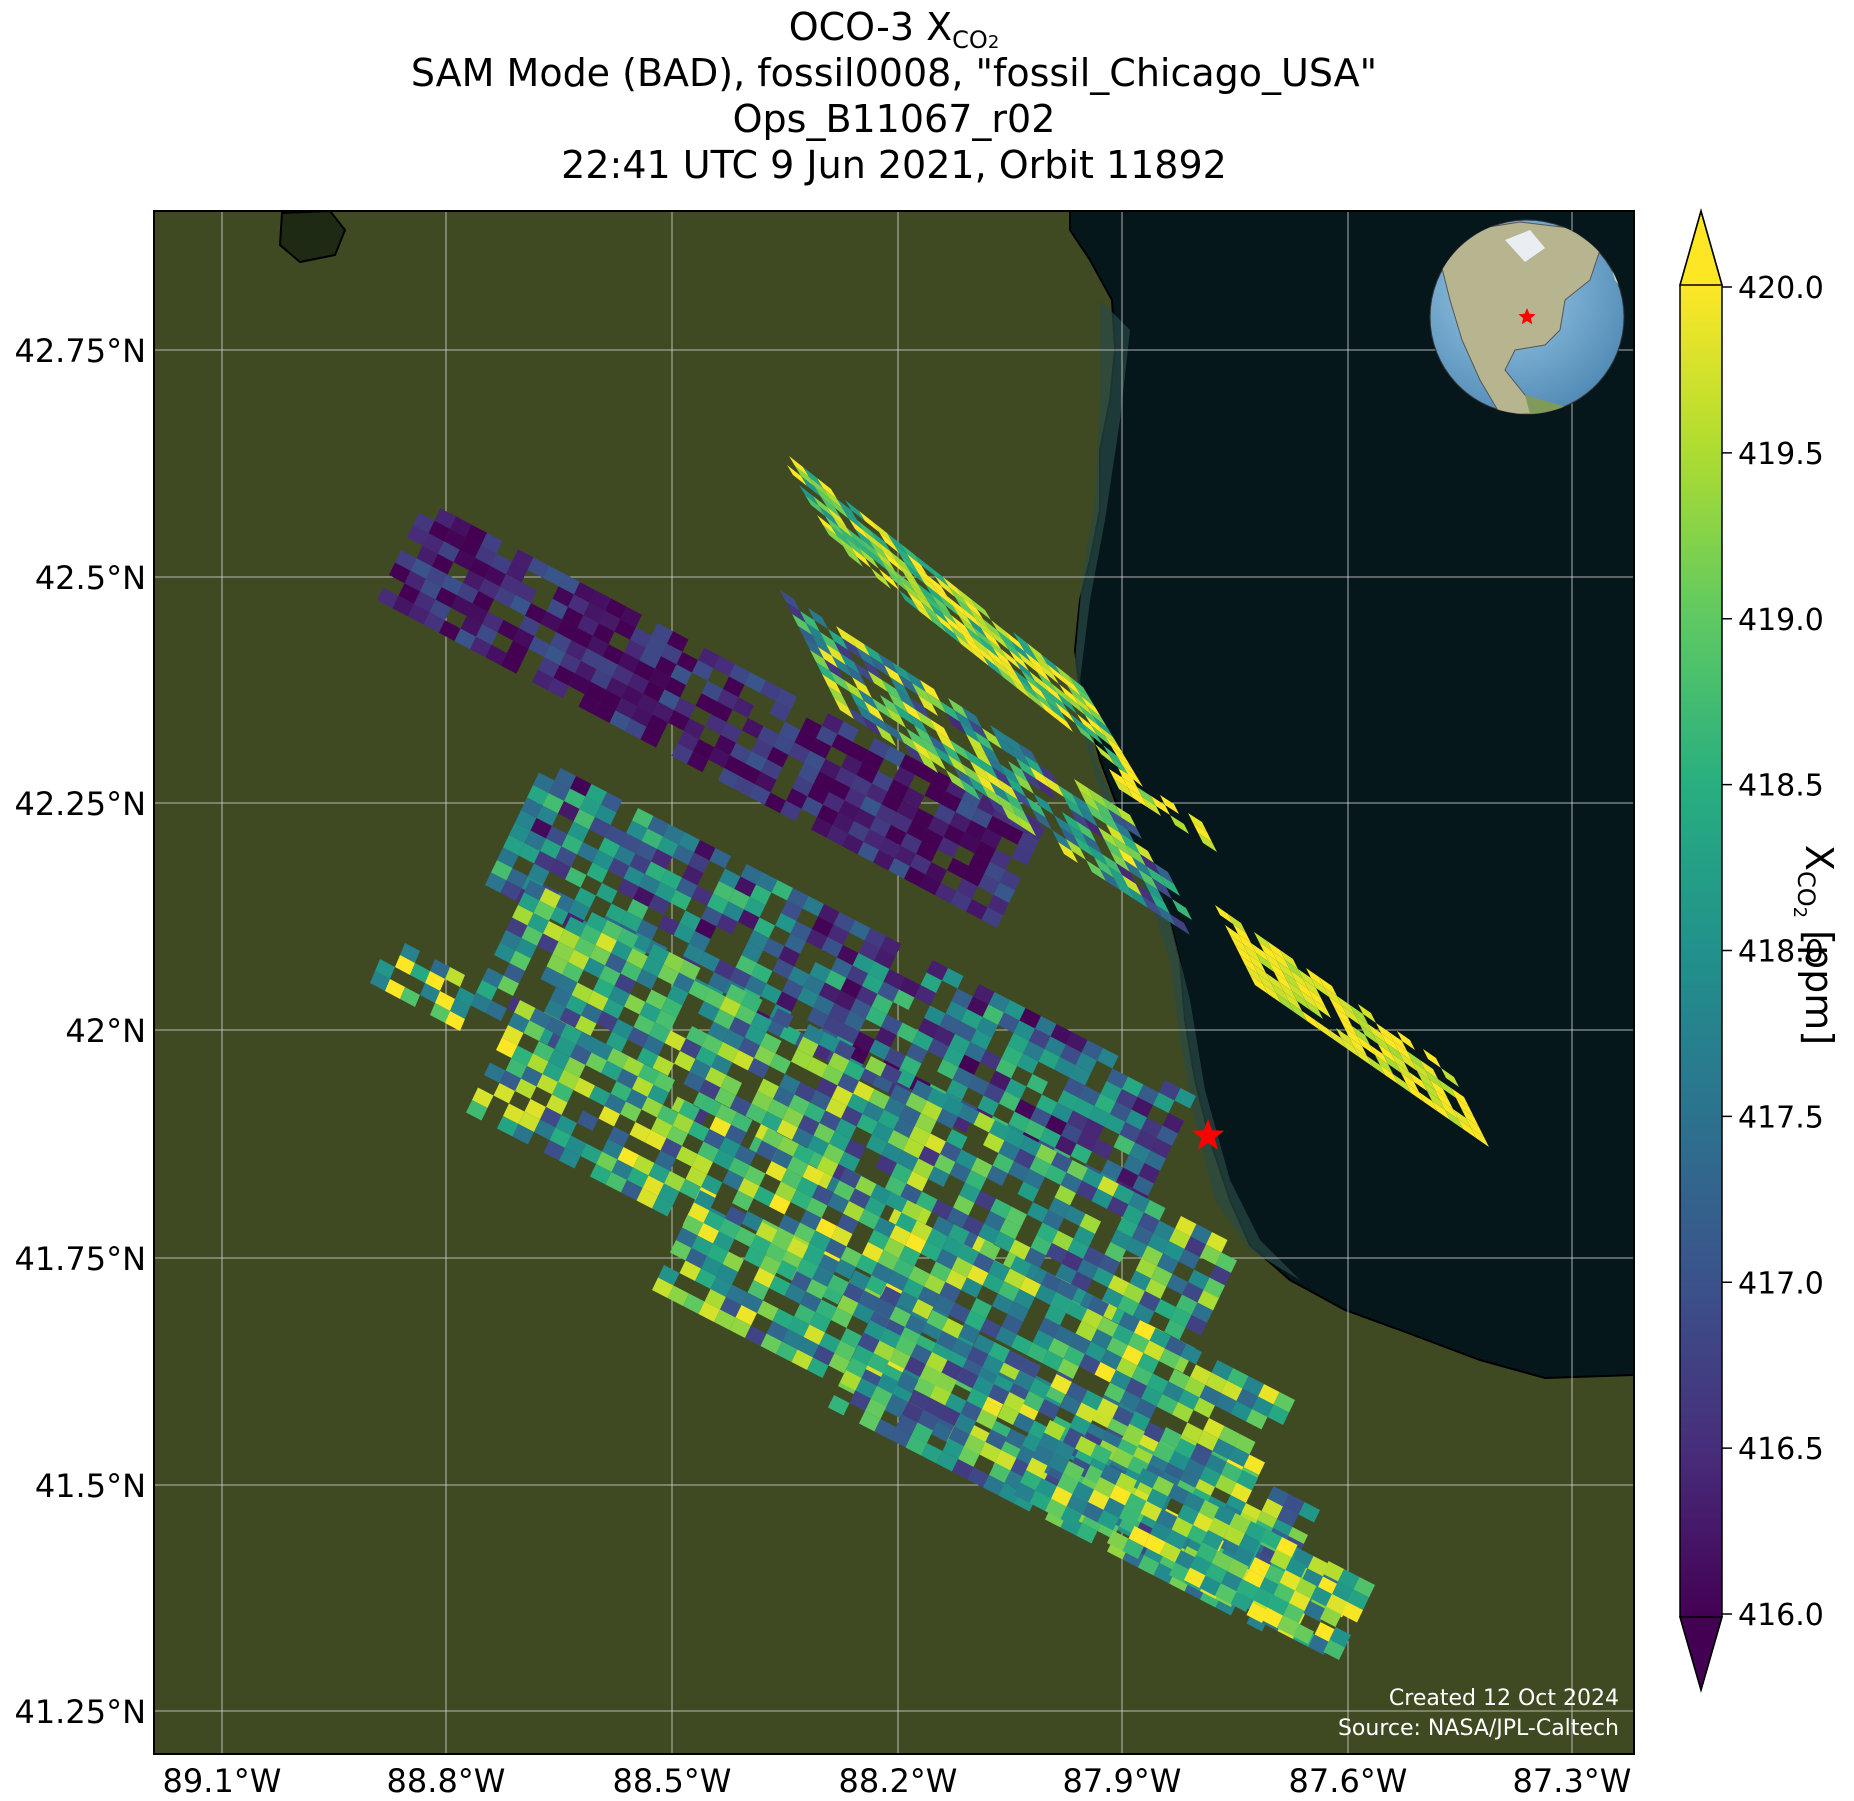  What do you see at coordinates (993, 42) in the screenshot?
I see `title-species-sub2: 2` at bounding box center [993, 42].